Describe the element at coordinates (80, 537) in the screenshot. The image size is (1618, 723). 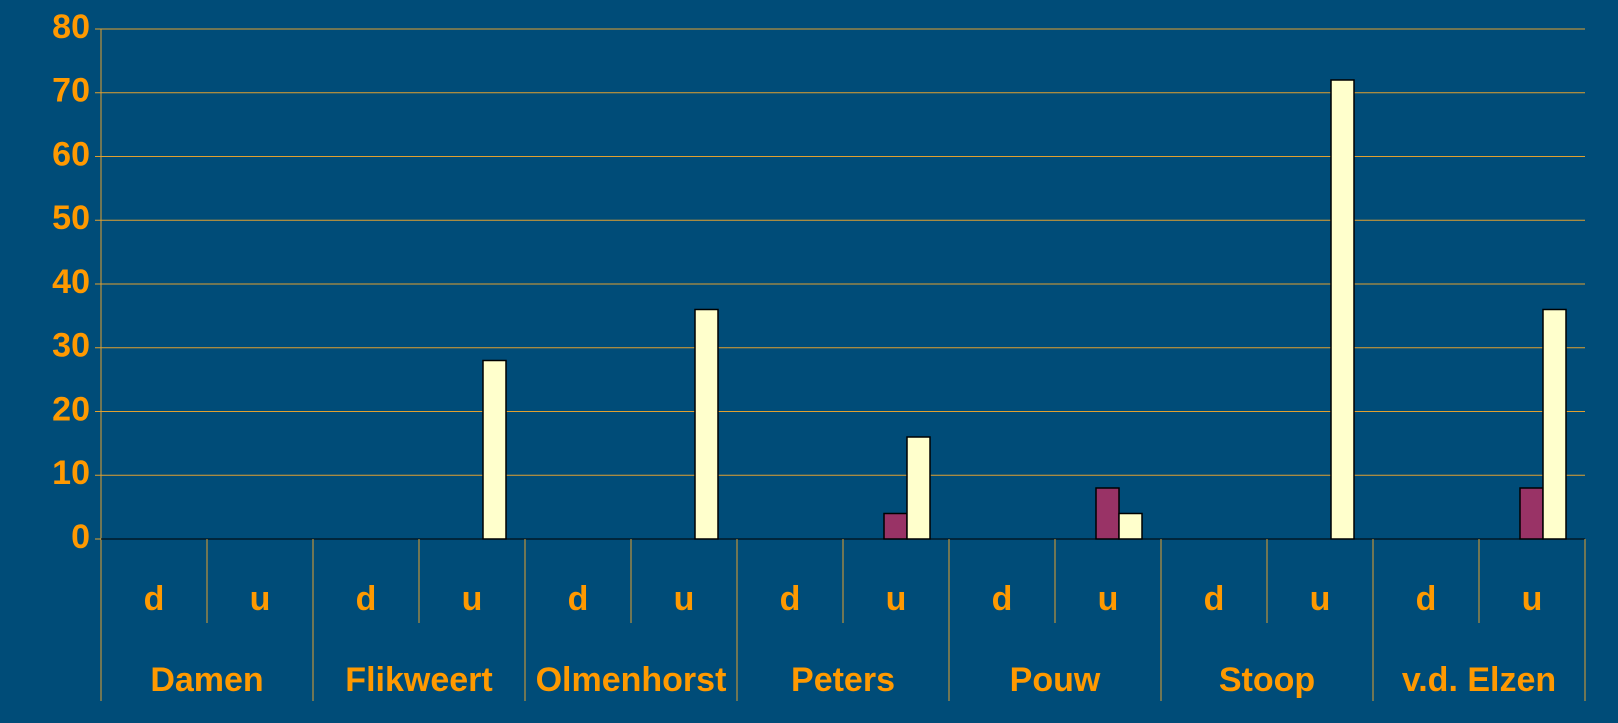
I see `y-tick-label: 0` at that location.